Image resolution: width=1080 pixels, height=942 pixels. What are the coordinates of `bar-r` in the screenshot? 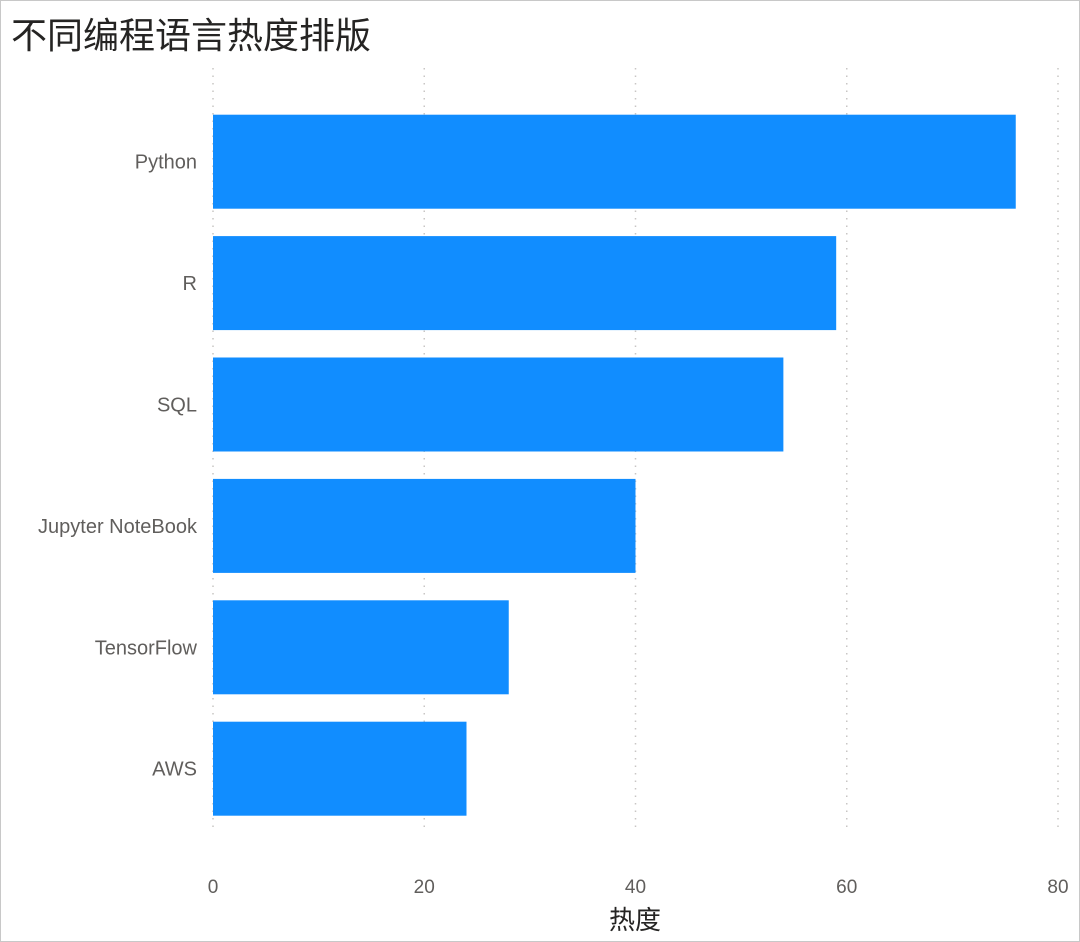 It's located at (525, 283).